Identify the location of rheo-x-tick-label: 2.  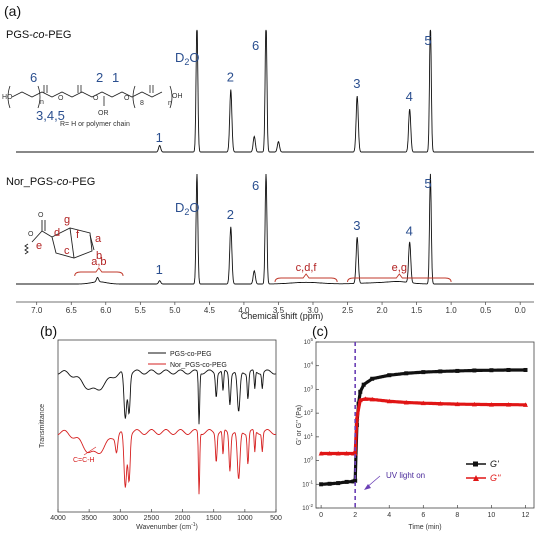
(355, 515).